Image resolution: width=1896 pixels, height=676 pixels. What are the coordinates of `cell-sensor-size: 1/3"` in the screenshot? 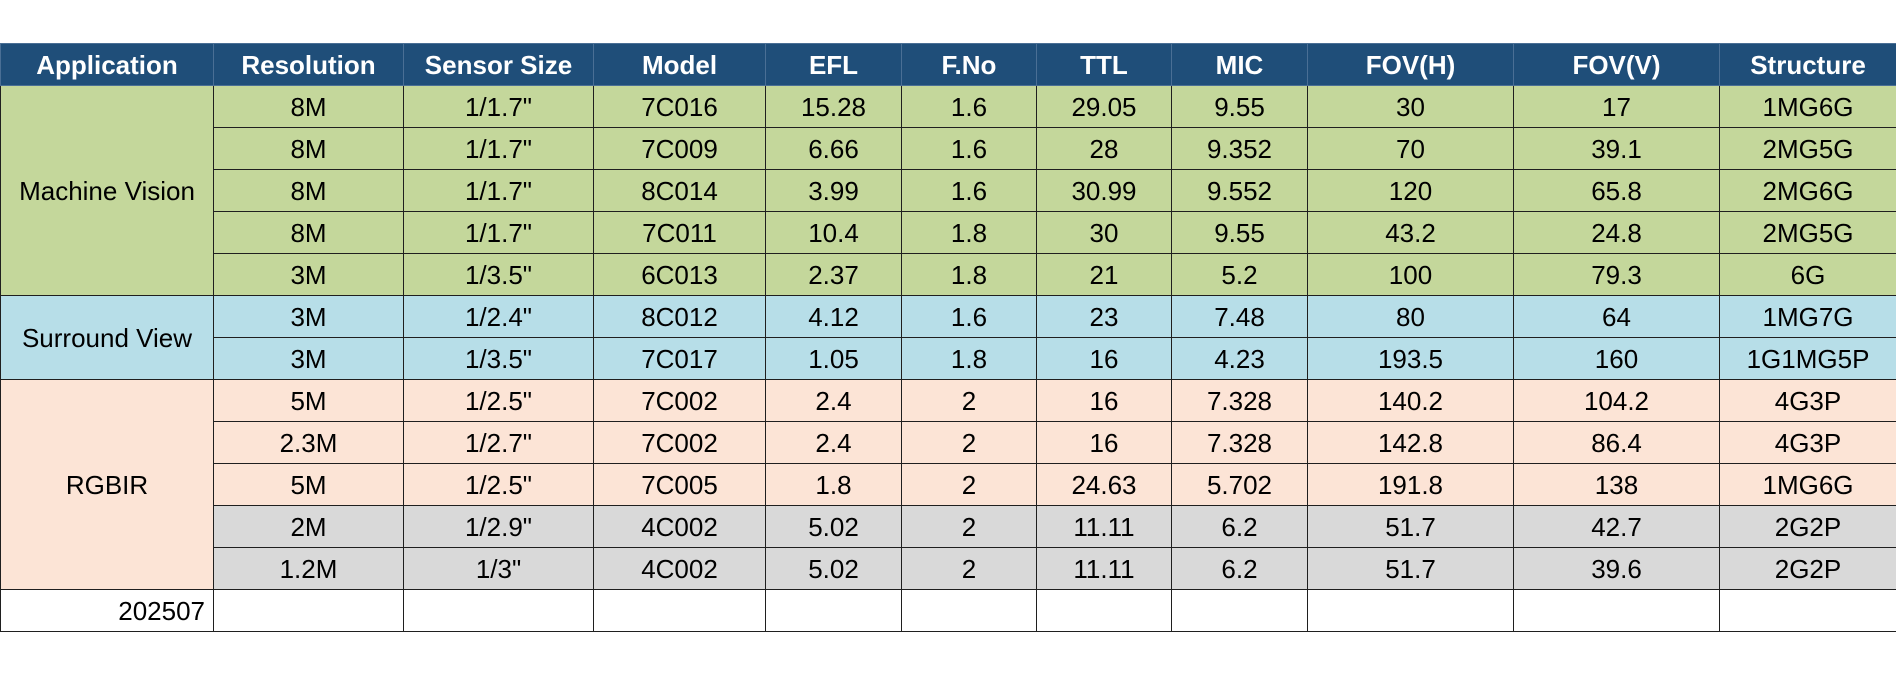 It's located at (498, 568).